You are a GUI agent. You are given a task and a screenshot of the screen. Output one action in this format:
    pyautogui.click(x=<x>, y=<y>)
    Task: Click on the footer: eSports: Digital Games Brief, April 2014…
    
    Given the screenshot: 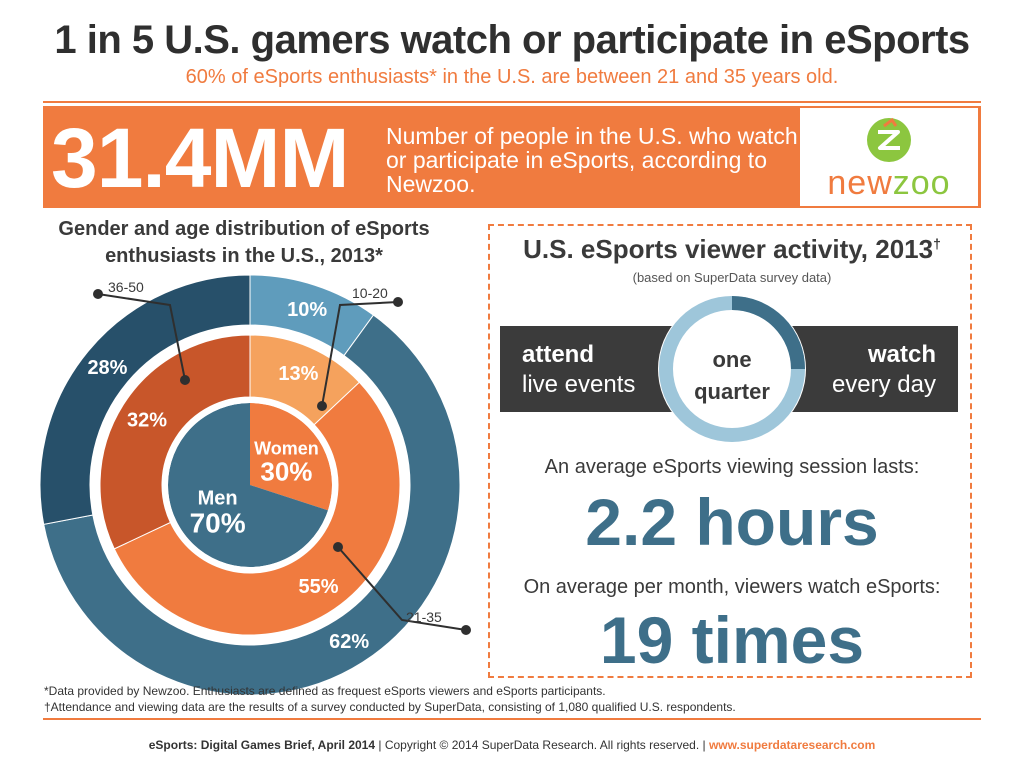 What is the action you would take?
    pyautogui.click(x=512, y=745)
    